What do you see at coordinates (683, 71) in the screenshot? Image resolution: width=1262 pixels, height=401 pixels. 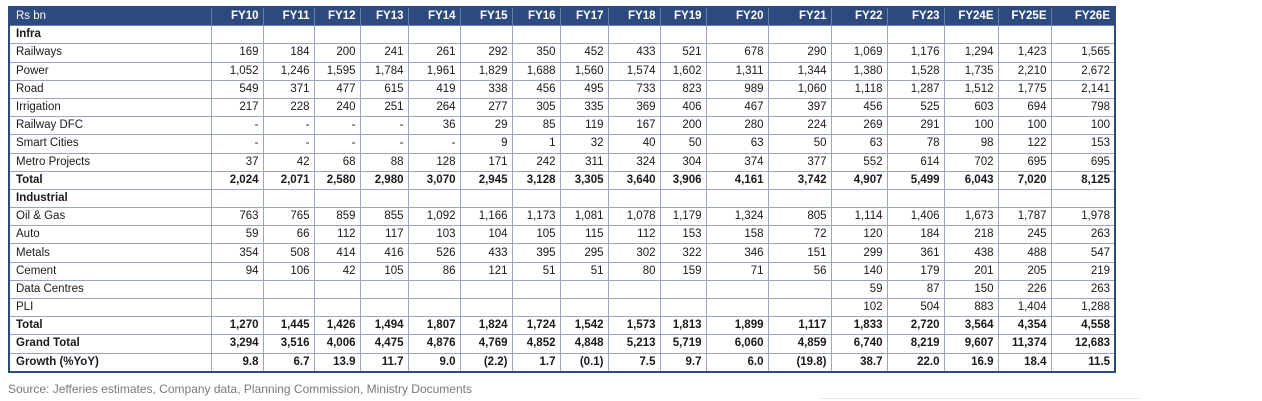 I see `value-cell: 1,602` at bounding box center [683, 71].